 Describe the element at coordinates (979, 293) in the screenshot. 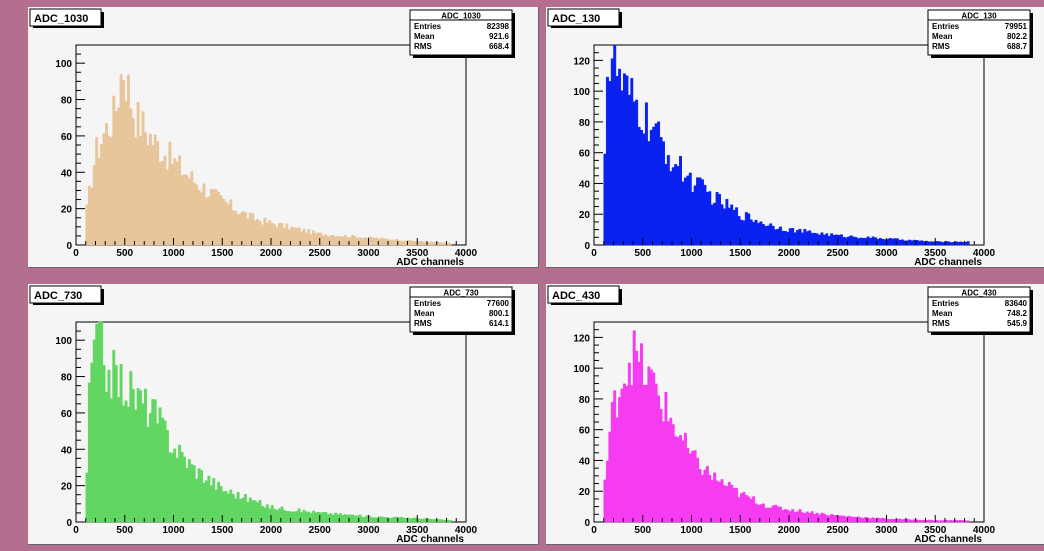

I see `stats-name: ADC_430` at that location.